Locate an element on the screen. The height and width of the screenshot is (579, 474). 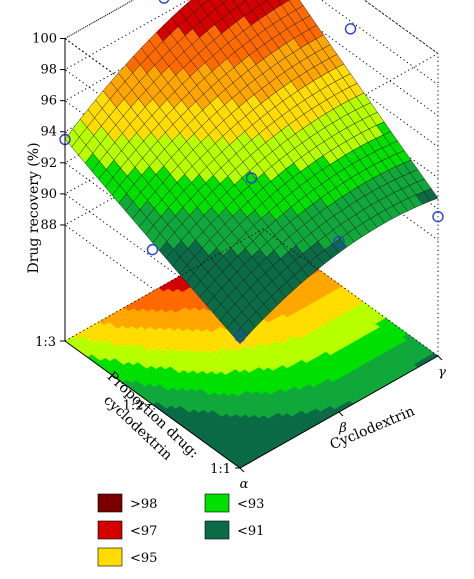
legend-label: >98 is located at coordinates (143, 504).